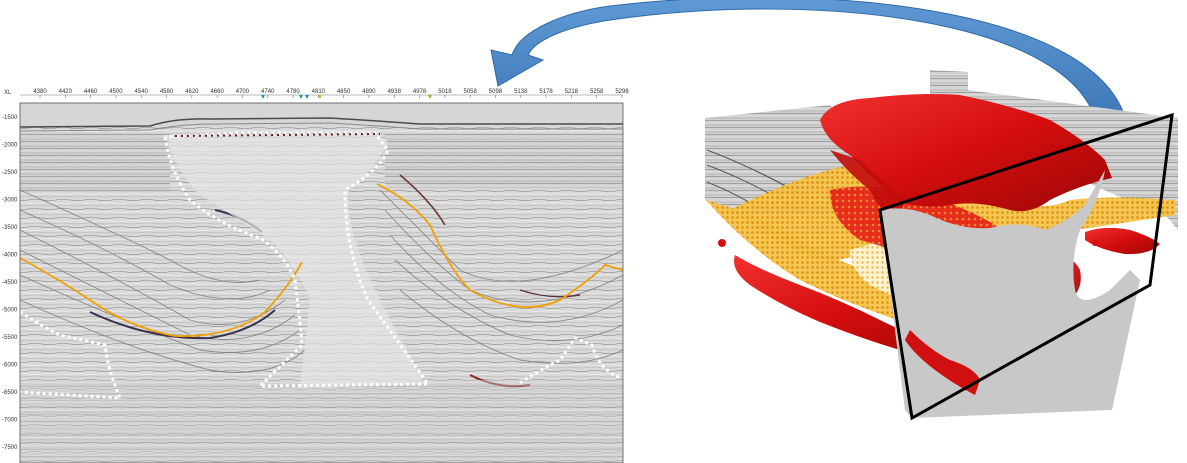 This screenshot has width=1187, height=463. Describe the element at coordinates (546, 92) in the screenshot. I see `x-tick-label: 5178` at that location.